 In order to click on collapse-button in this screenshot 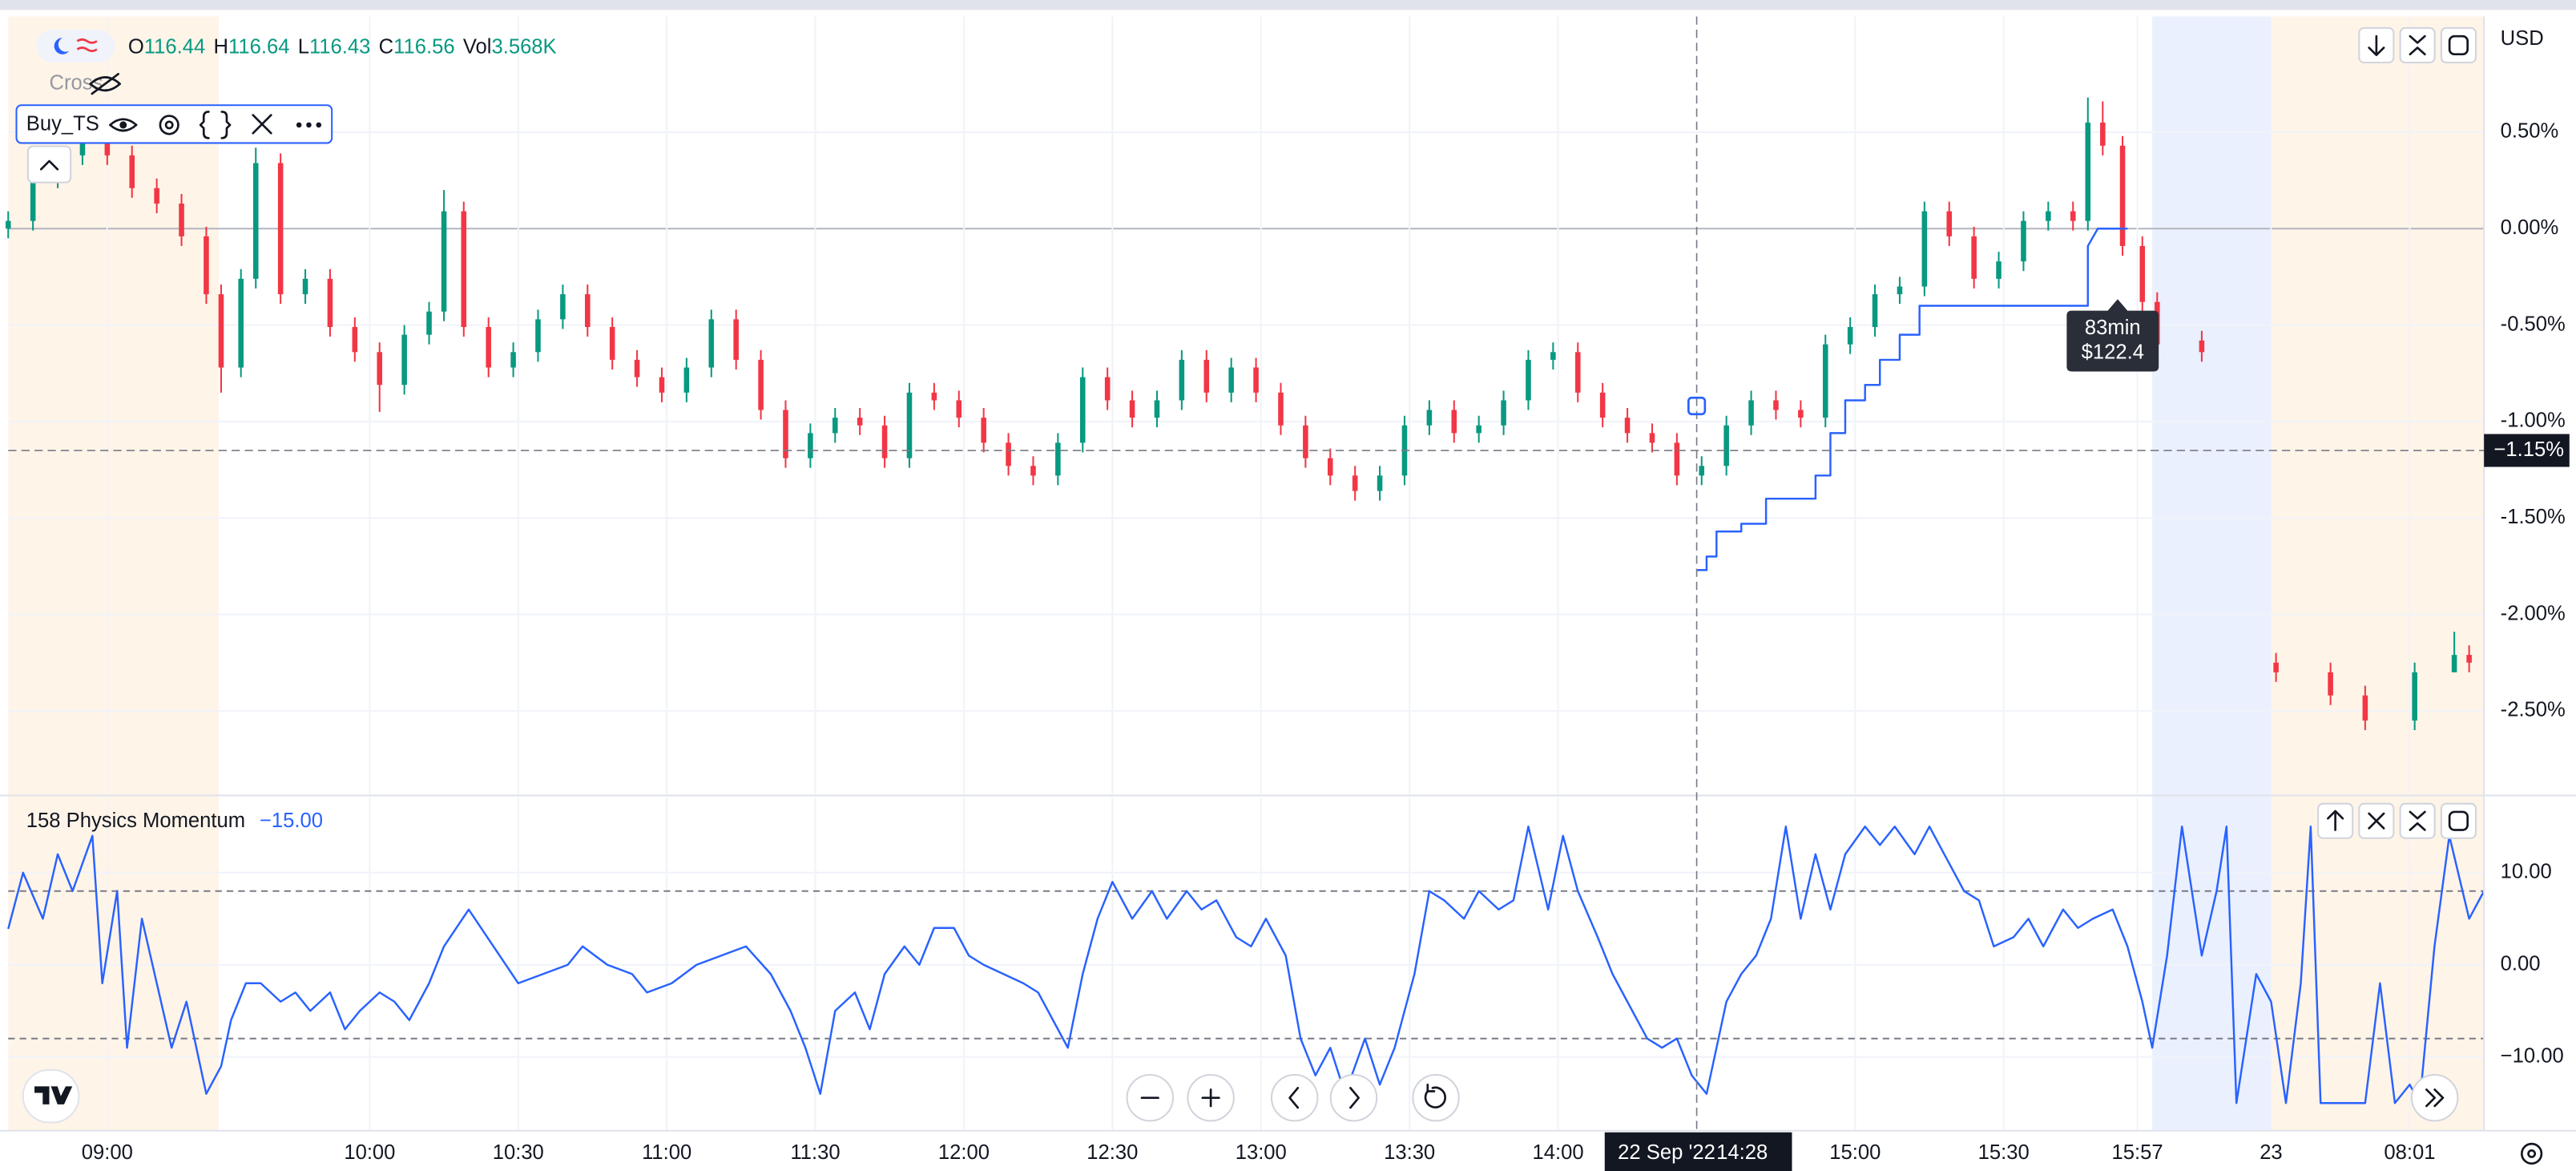, I will do `click(49, 164)`.